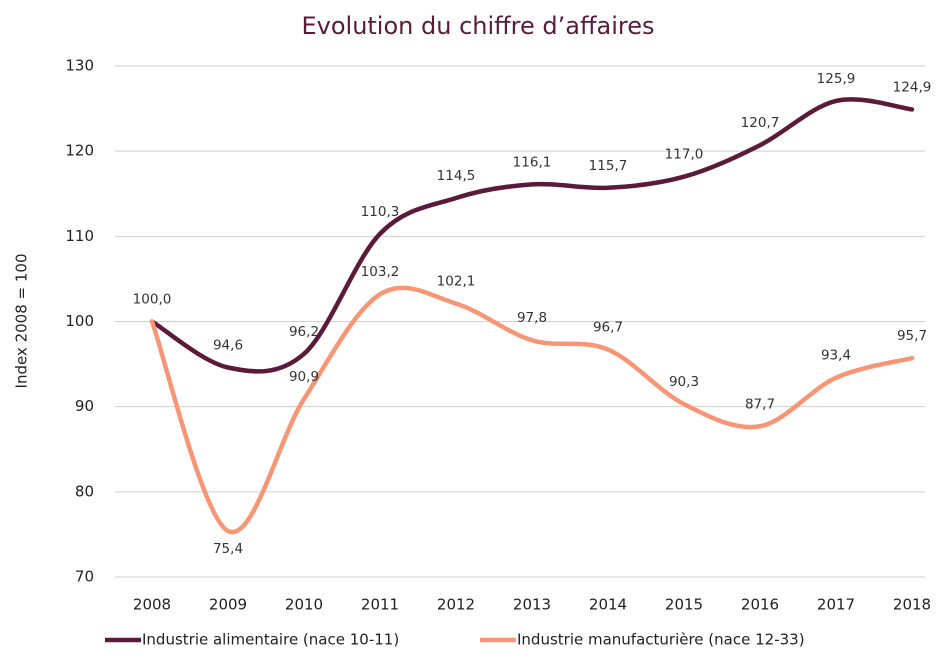 The height and width of the screenshot is (654, 936). What do you see at coordinates (477, 26) in the screenshot?
I see `chart-title: Evolution du chiffre d’affaires` at bounding box center [477, 26].